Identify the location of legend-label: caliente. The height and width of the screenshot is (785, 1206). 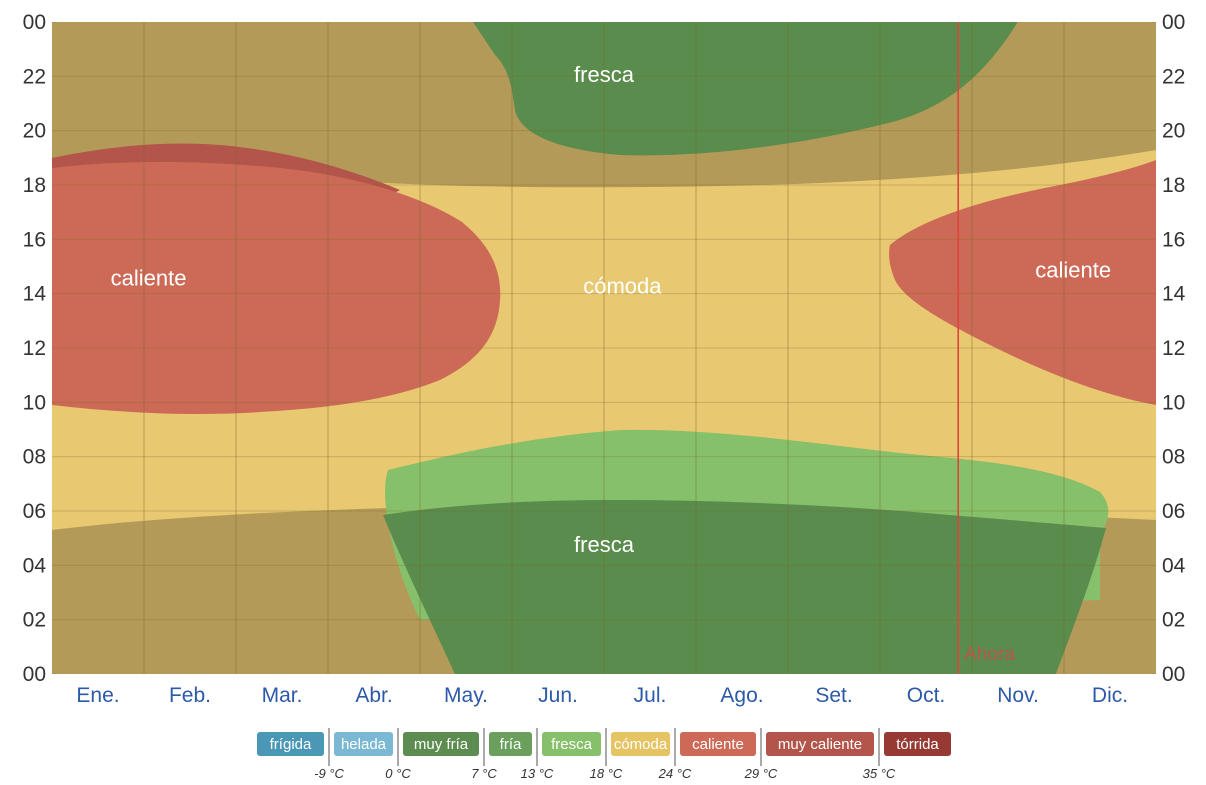
(718, 744).